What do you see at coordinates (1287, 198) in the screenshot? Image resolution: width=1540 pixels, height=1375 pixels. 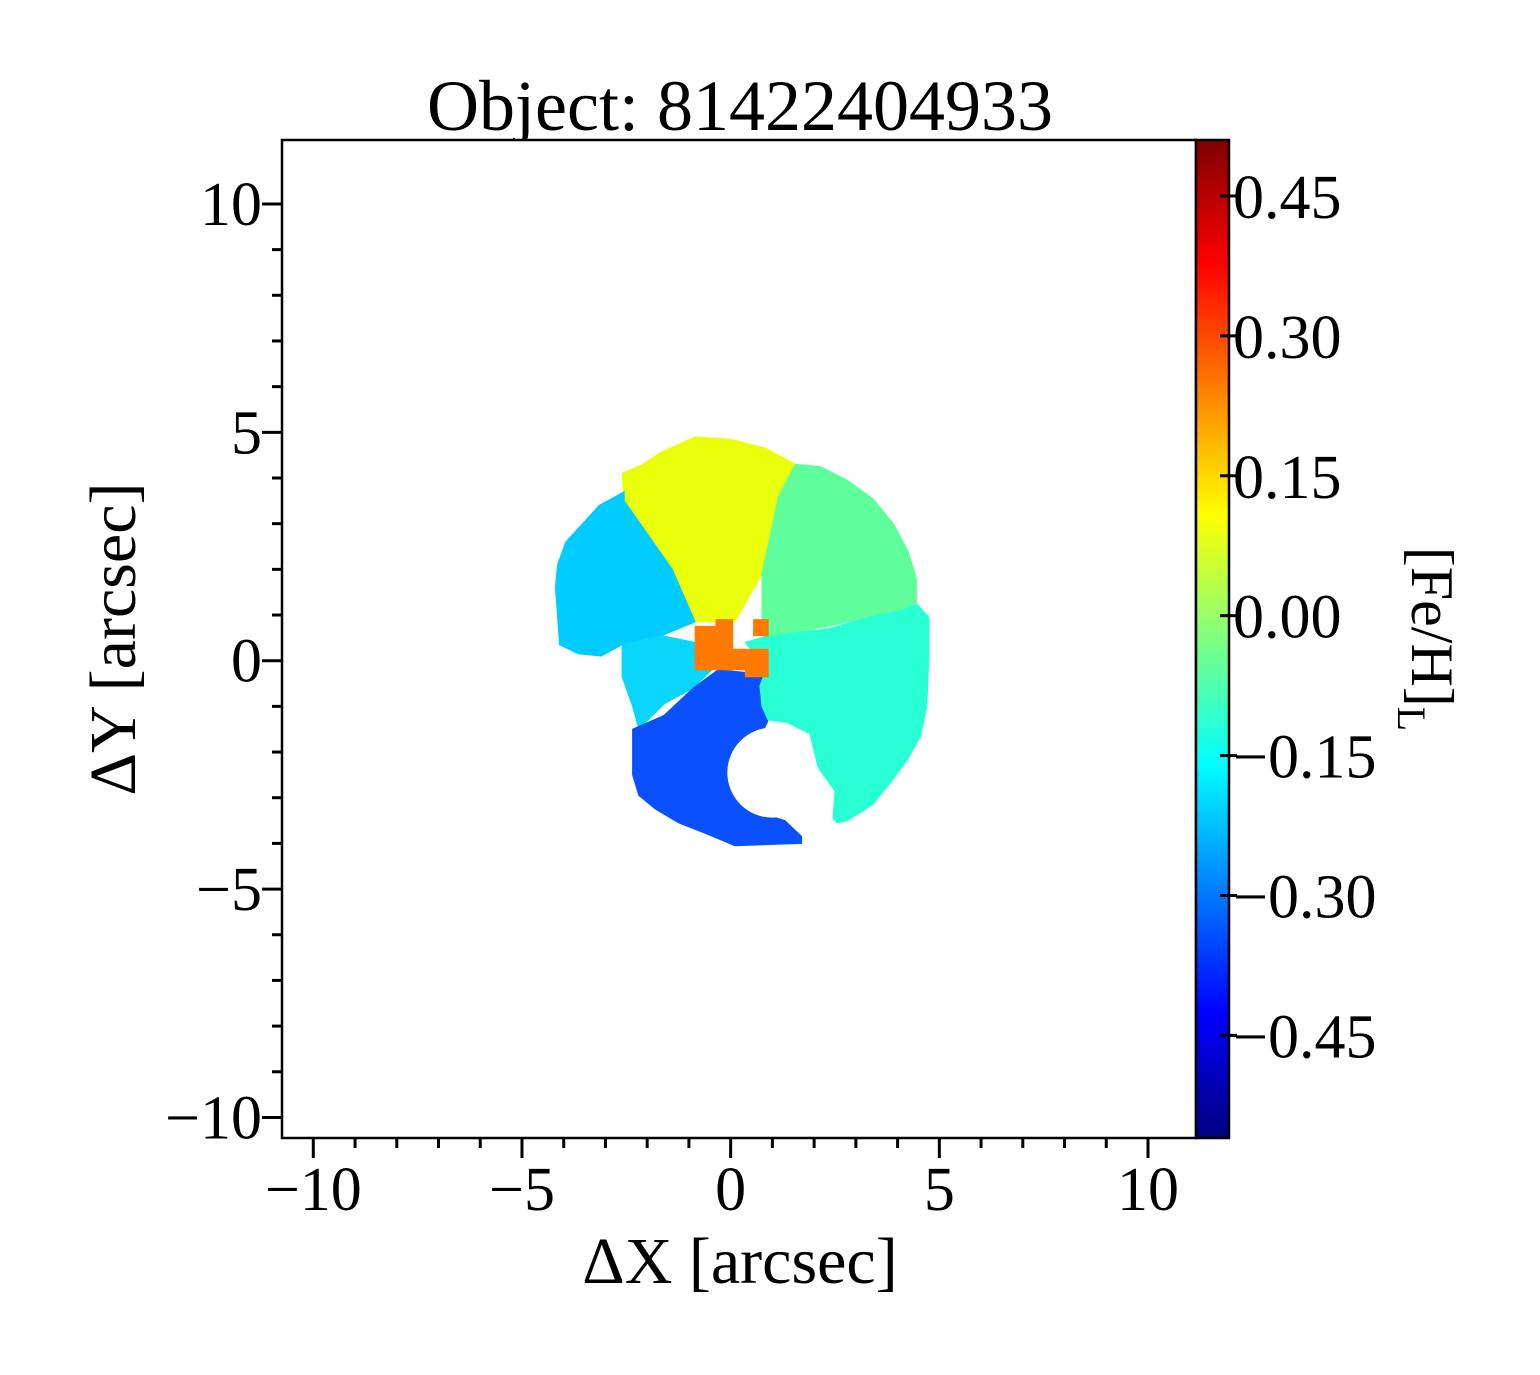 I see `colorbar-tick-label: 0.45` at bounding box center [1287, 198].